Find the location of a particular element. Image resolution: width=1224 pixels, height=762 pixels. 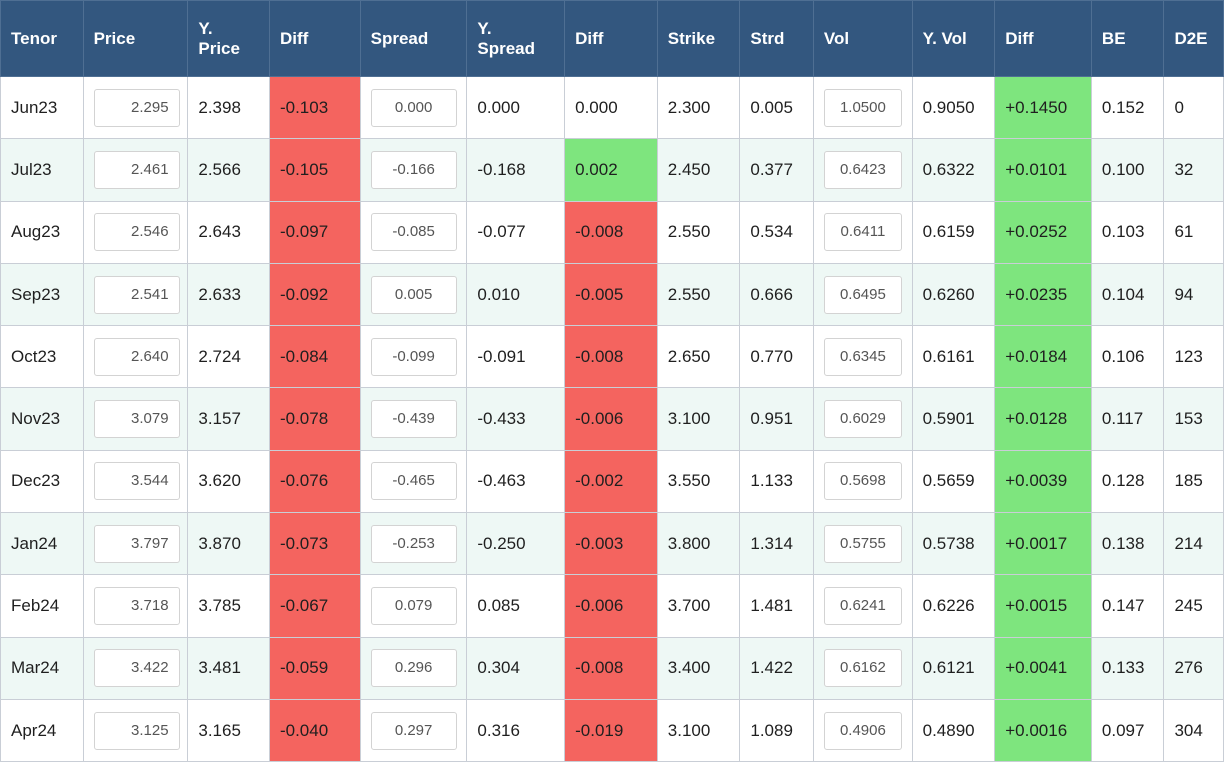

be-cell: 0.103 is located at coordinates (1127, 232).